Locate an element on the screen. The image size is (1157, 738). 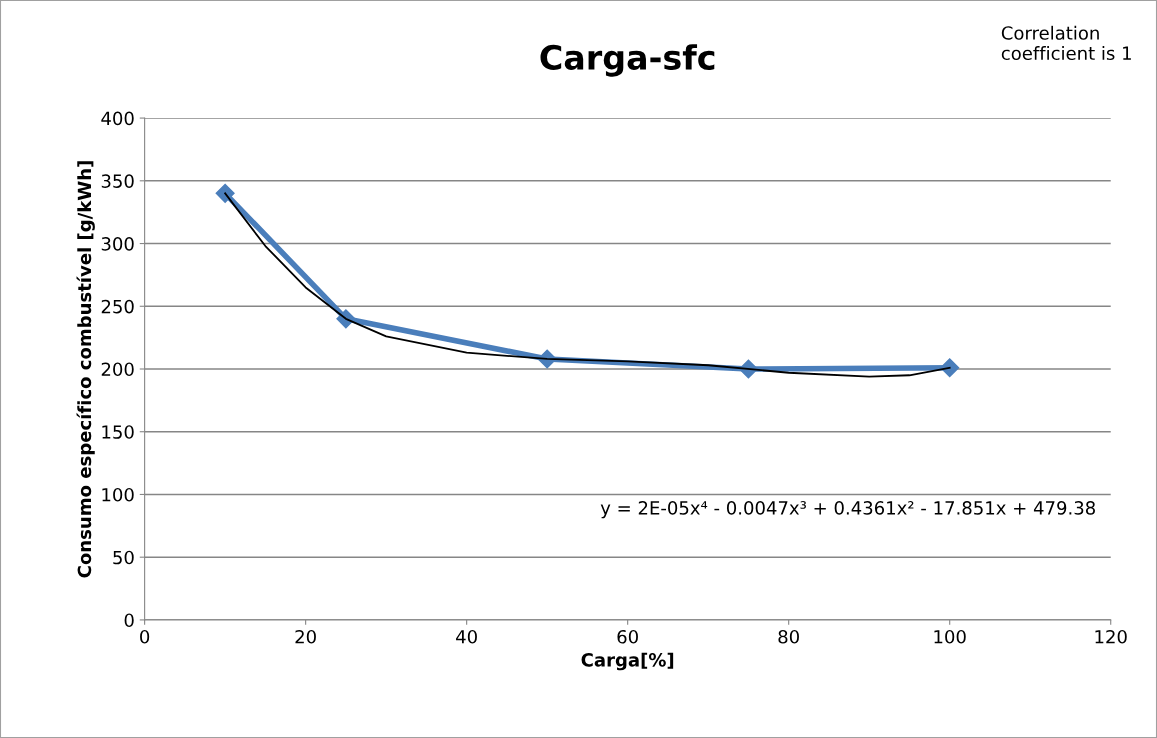
x-tick-label: 100 is located at coordinates (950, 636).